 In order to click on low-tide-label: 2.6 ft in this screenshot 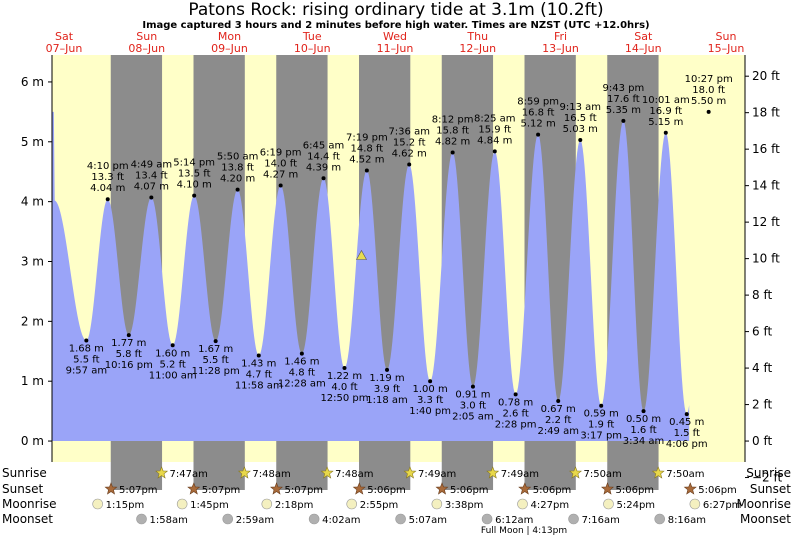, I will do `click(515, 413)`.